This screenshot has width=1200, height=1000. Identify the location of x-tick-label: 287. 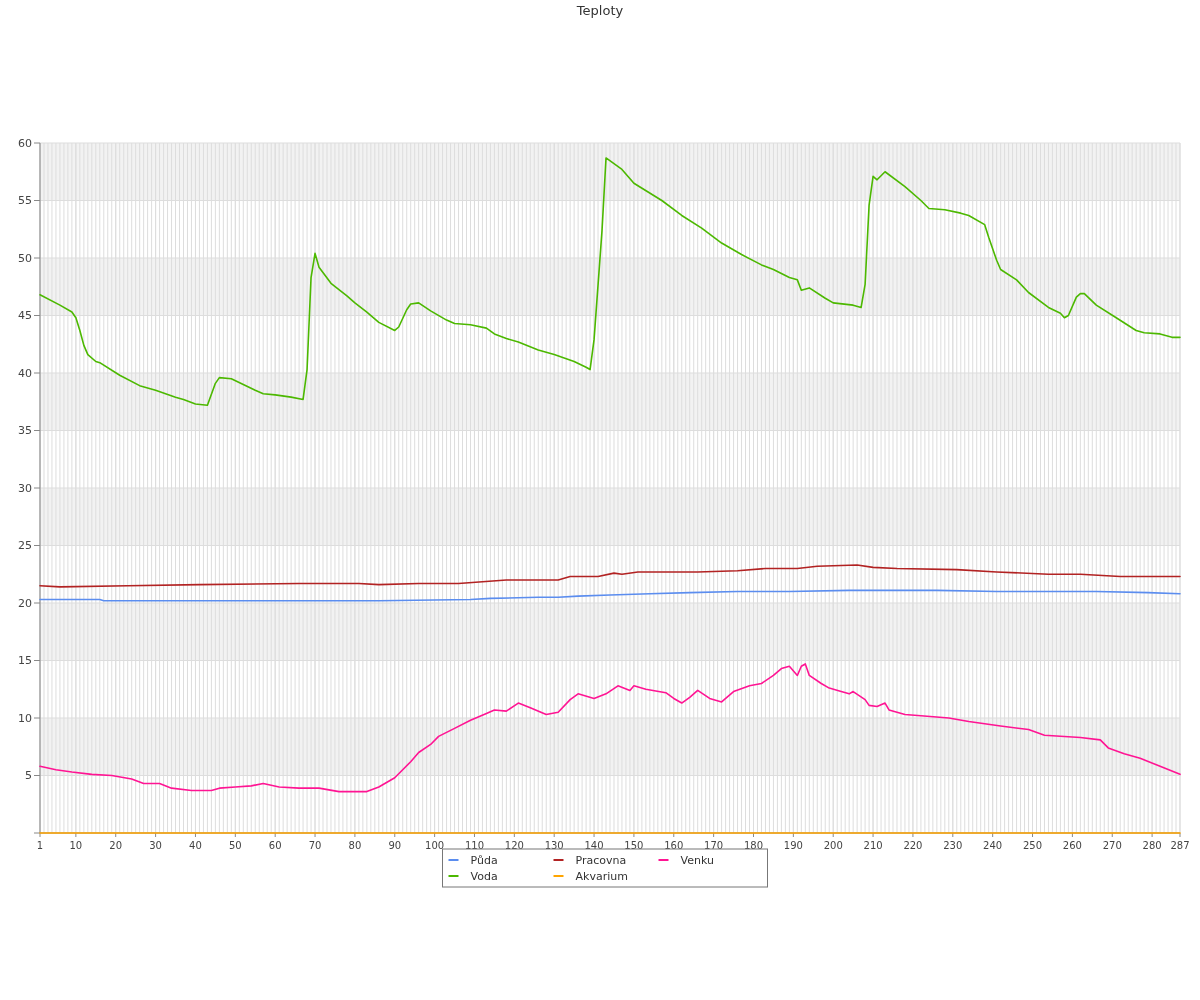
(1180, 845).